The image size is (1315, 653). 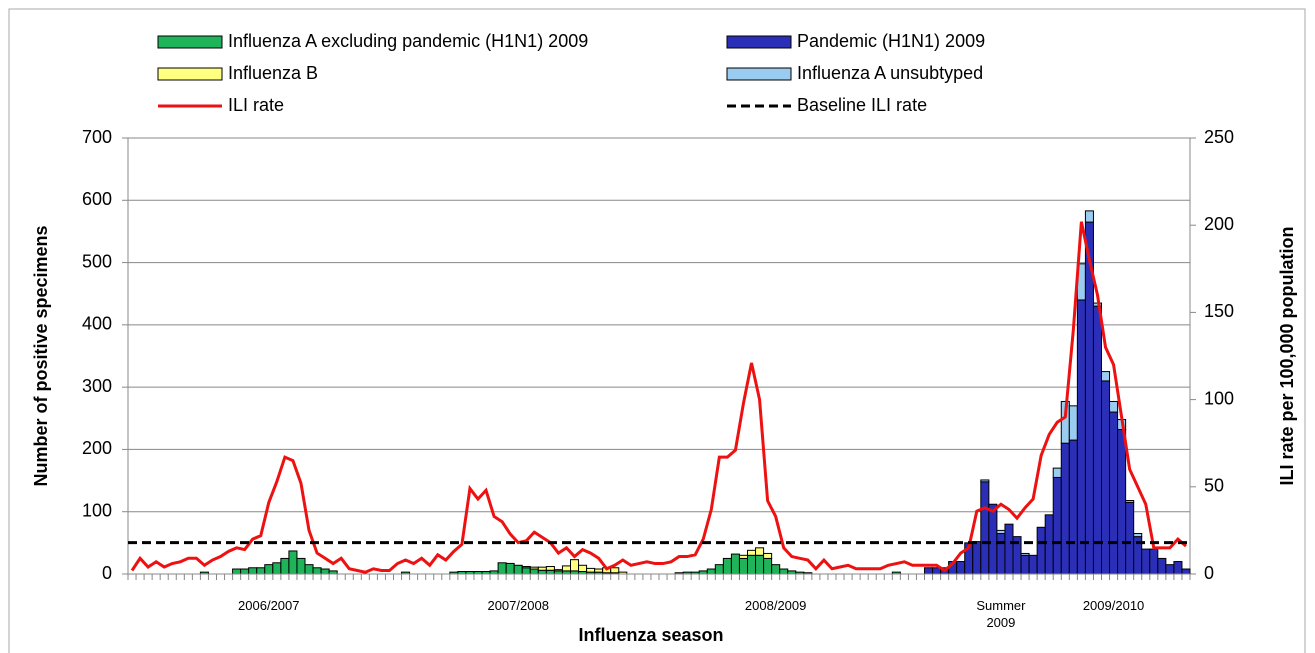 I want to click on y2-tick-label: 0, so click(x=1209, y=573).